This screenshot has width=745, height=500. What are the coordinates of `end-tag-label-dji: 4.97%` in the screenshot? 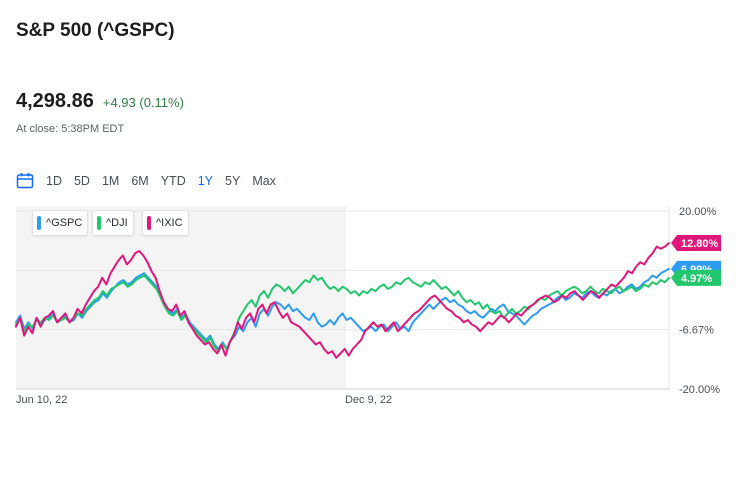 It's located at (696, 279).